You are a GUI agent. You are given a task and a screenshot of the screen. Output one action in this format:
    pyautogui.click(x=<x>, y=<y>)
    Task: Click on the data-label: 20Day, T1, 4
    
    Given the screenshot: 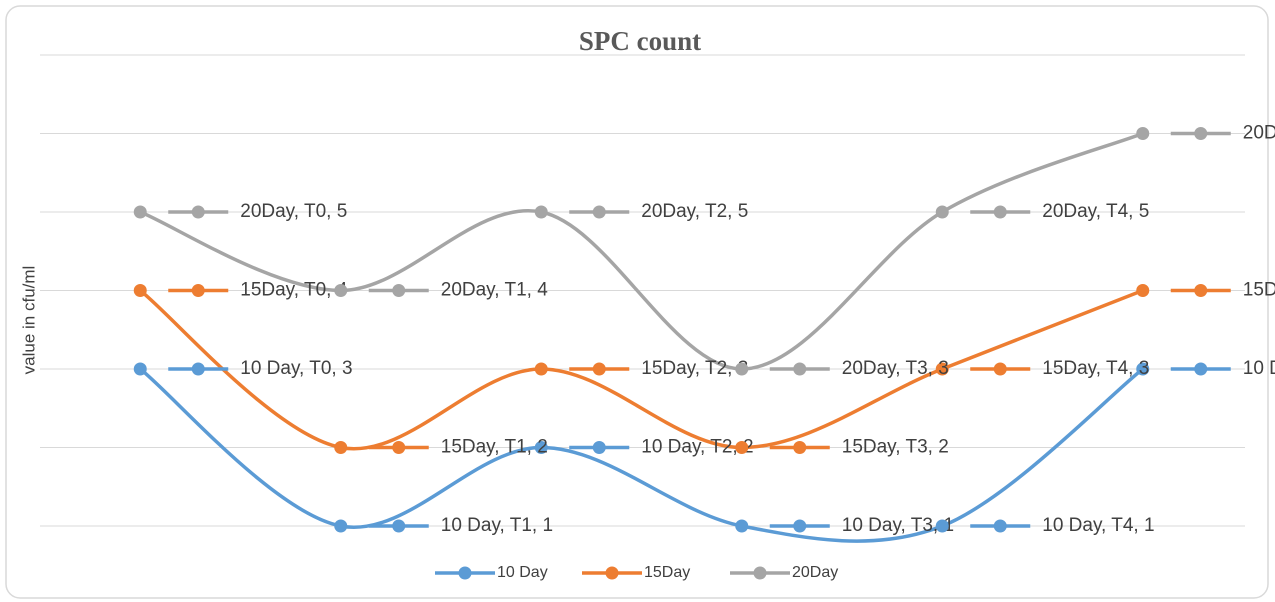 What is the action you would take?
    pyautogui.click(x=494, y=290)
    